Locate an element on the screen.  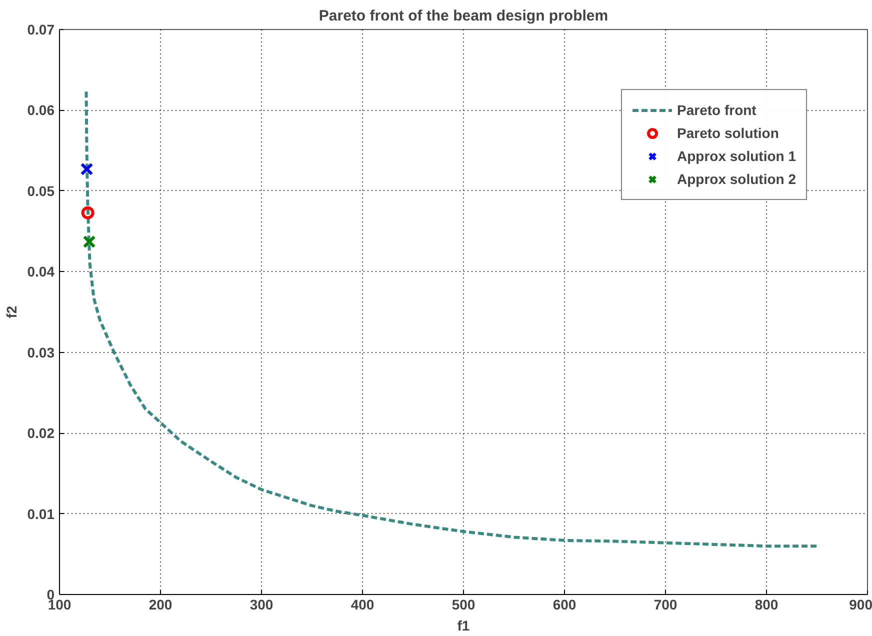
legend-label: Approx solution 2 is located at coordinates (736, 179).